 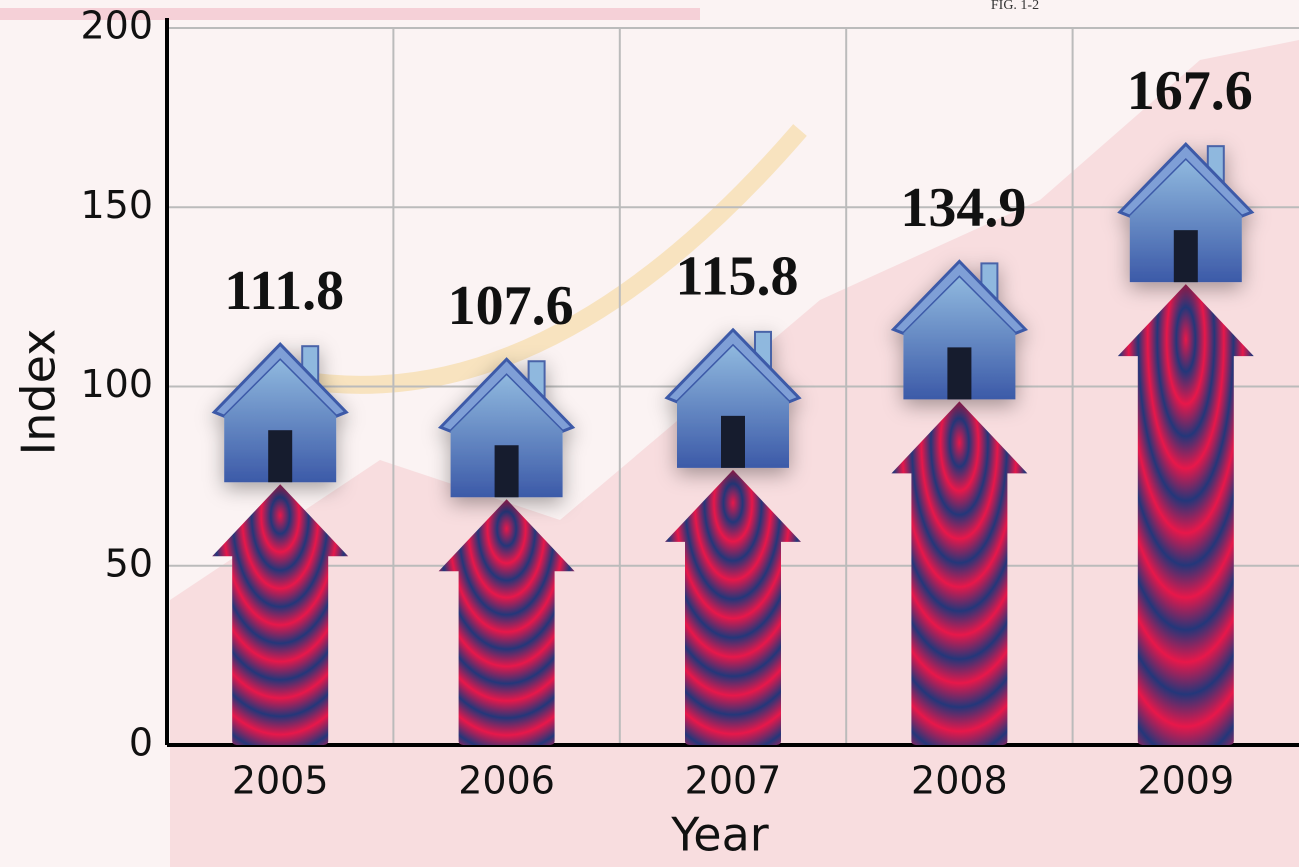 I want to click on x-tick-label: 2007, so click(x=733, y=781).